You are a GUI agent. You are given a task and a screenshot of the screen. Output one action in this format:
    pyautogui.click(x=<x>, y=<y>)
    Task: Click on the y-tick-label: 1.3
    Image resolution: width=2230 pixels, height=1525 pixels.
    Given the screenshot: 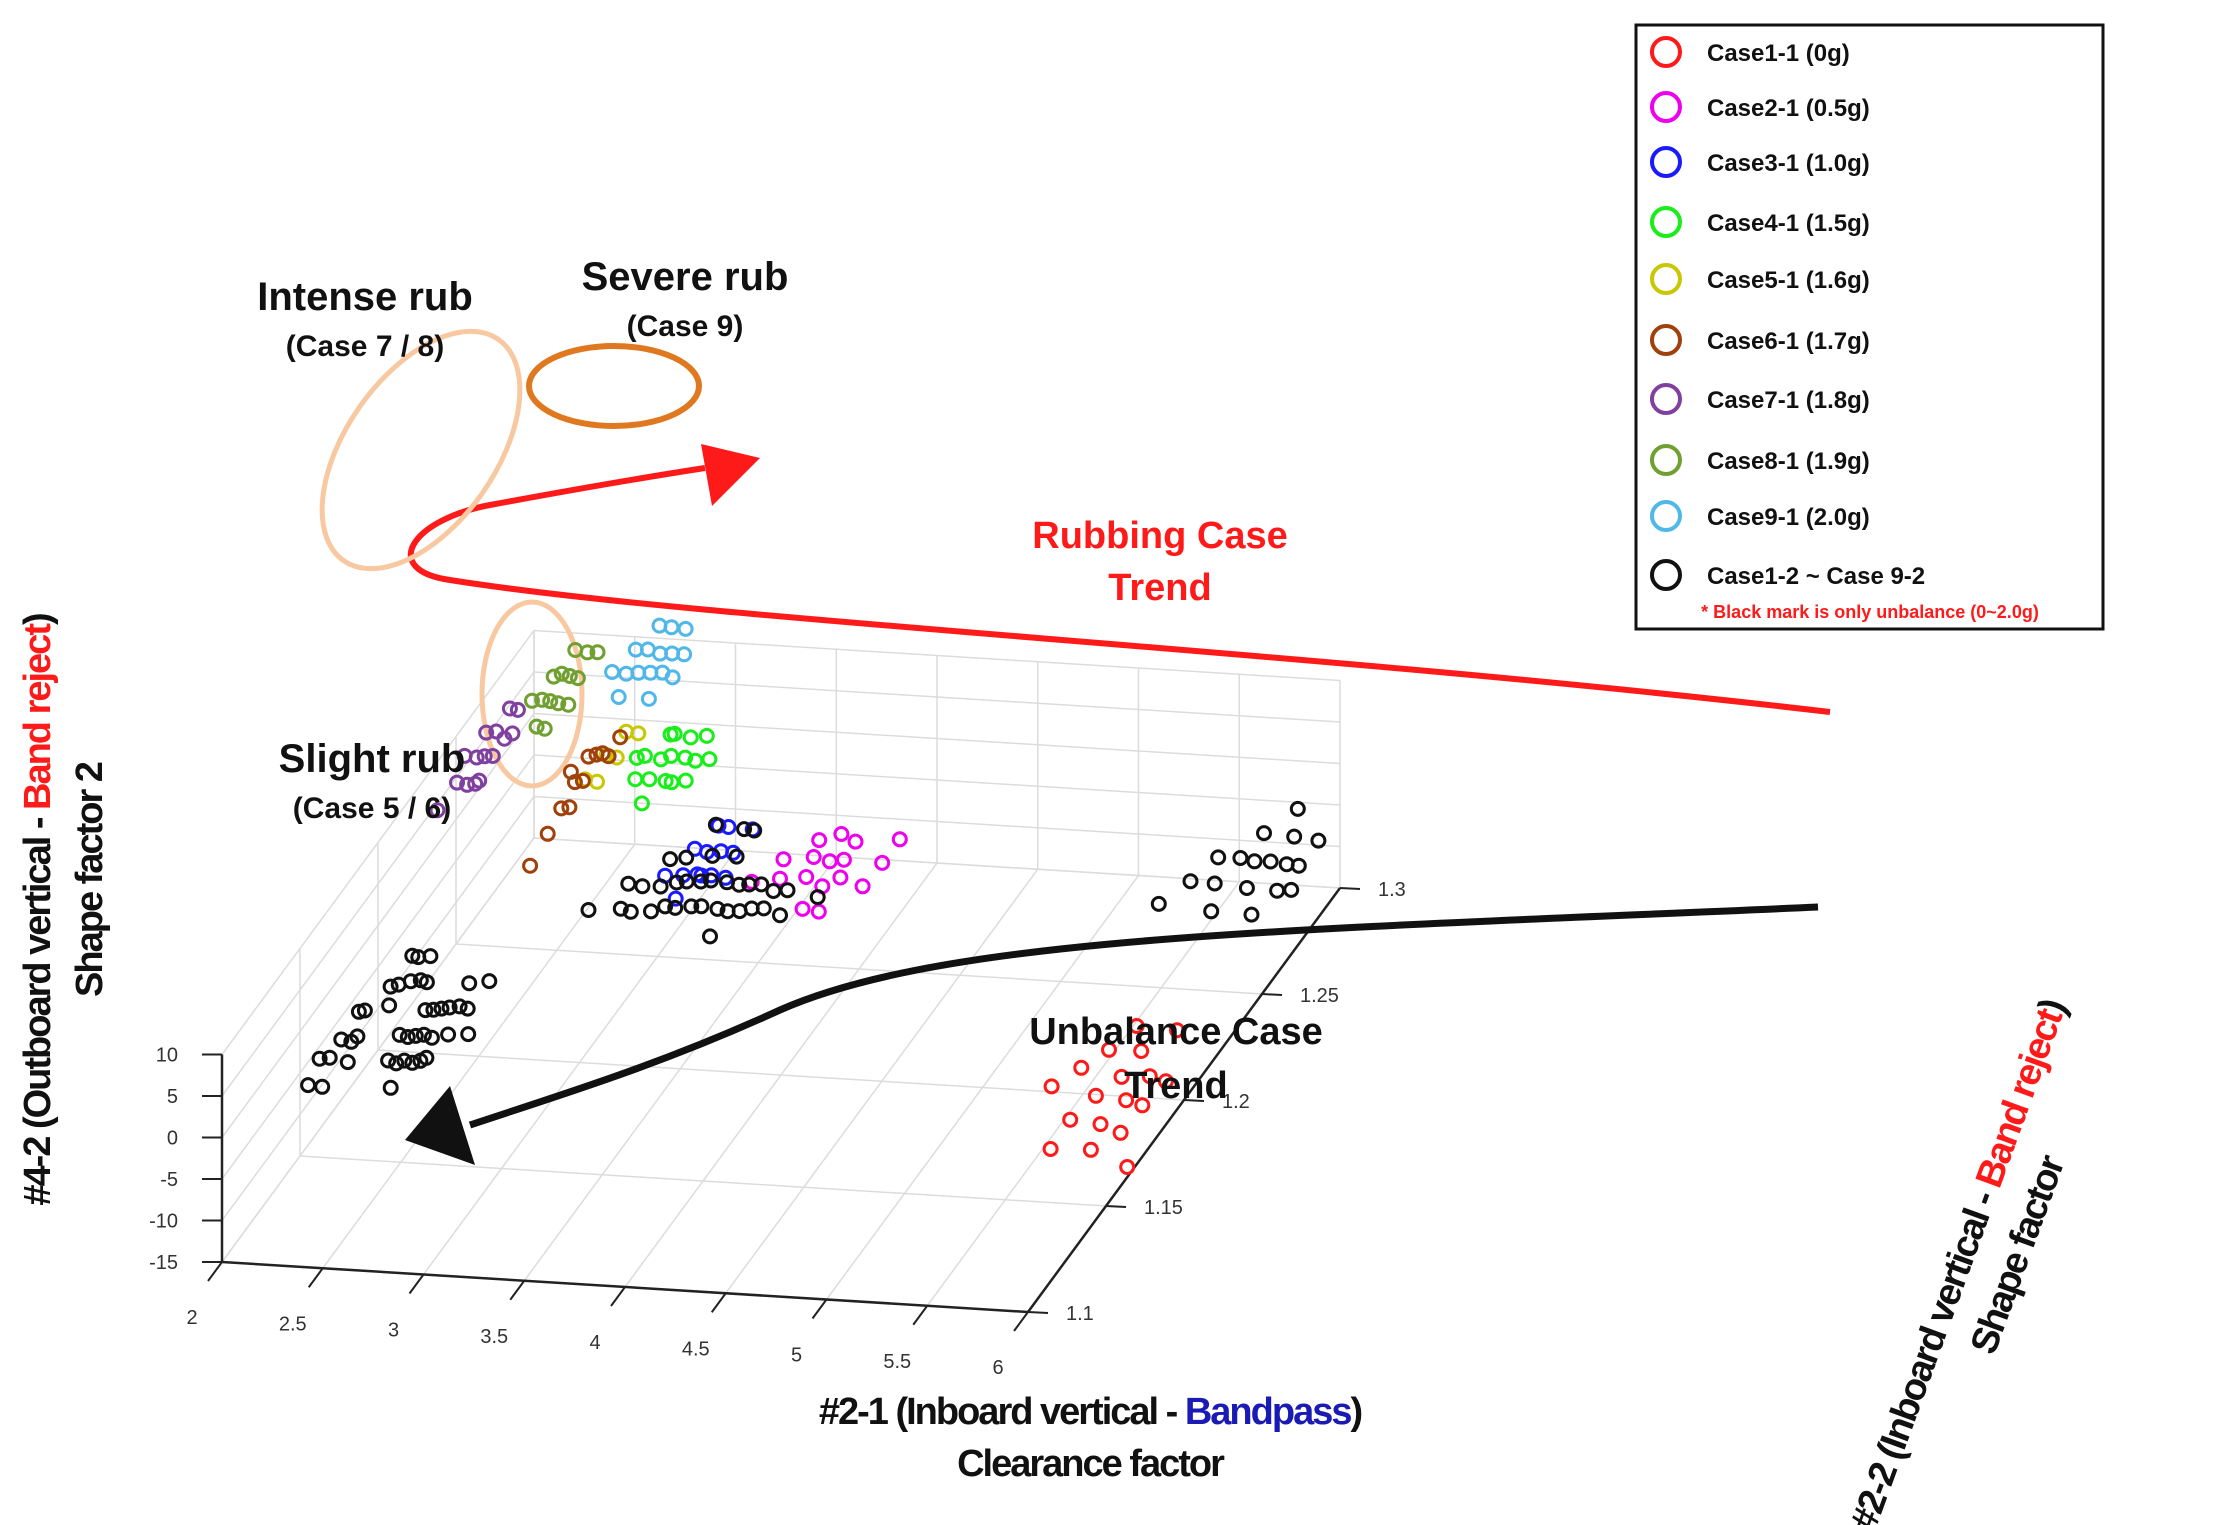 What is the action you would take?
    pyautogui.click(x=1392, y=890)
    